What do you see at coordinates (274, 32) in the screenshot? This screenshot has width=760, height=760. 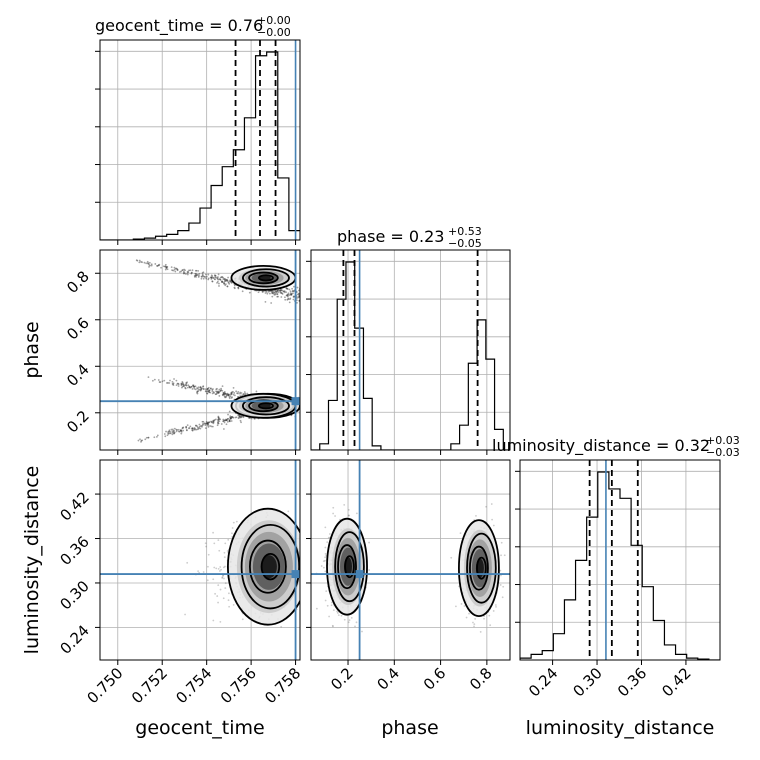 I see `title-geocent_time-minus: −0.00` at bounding box center [274, 32].